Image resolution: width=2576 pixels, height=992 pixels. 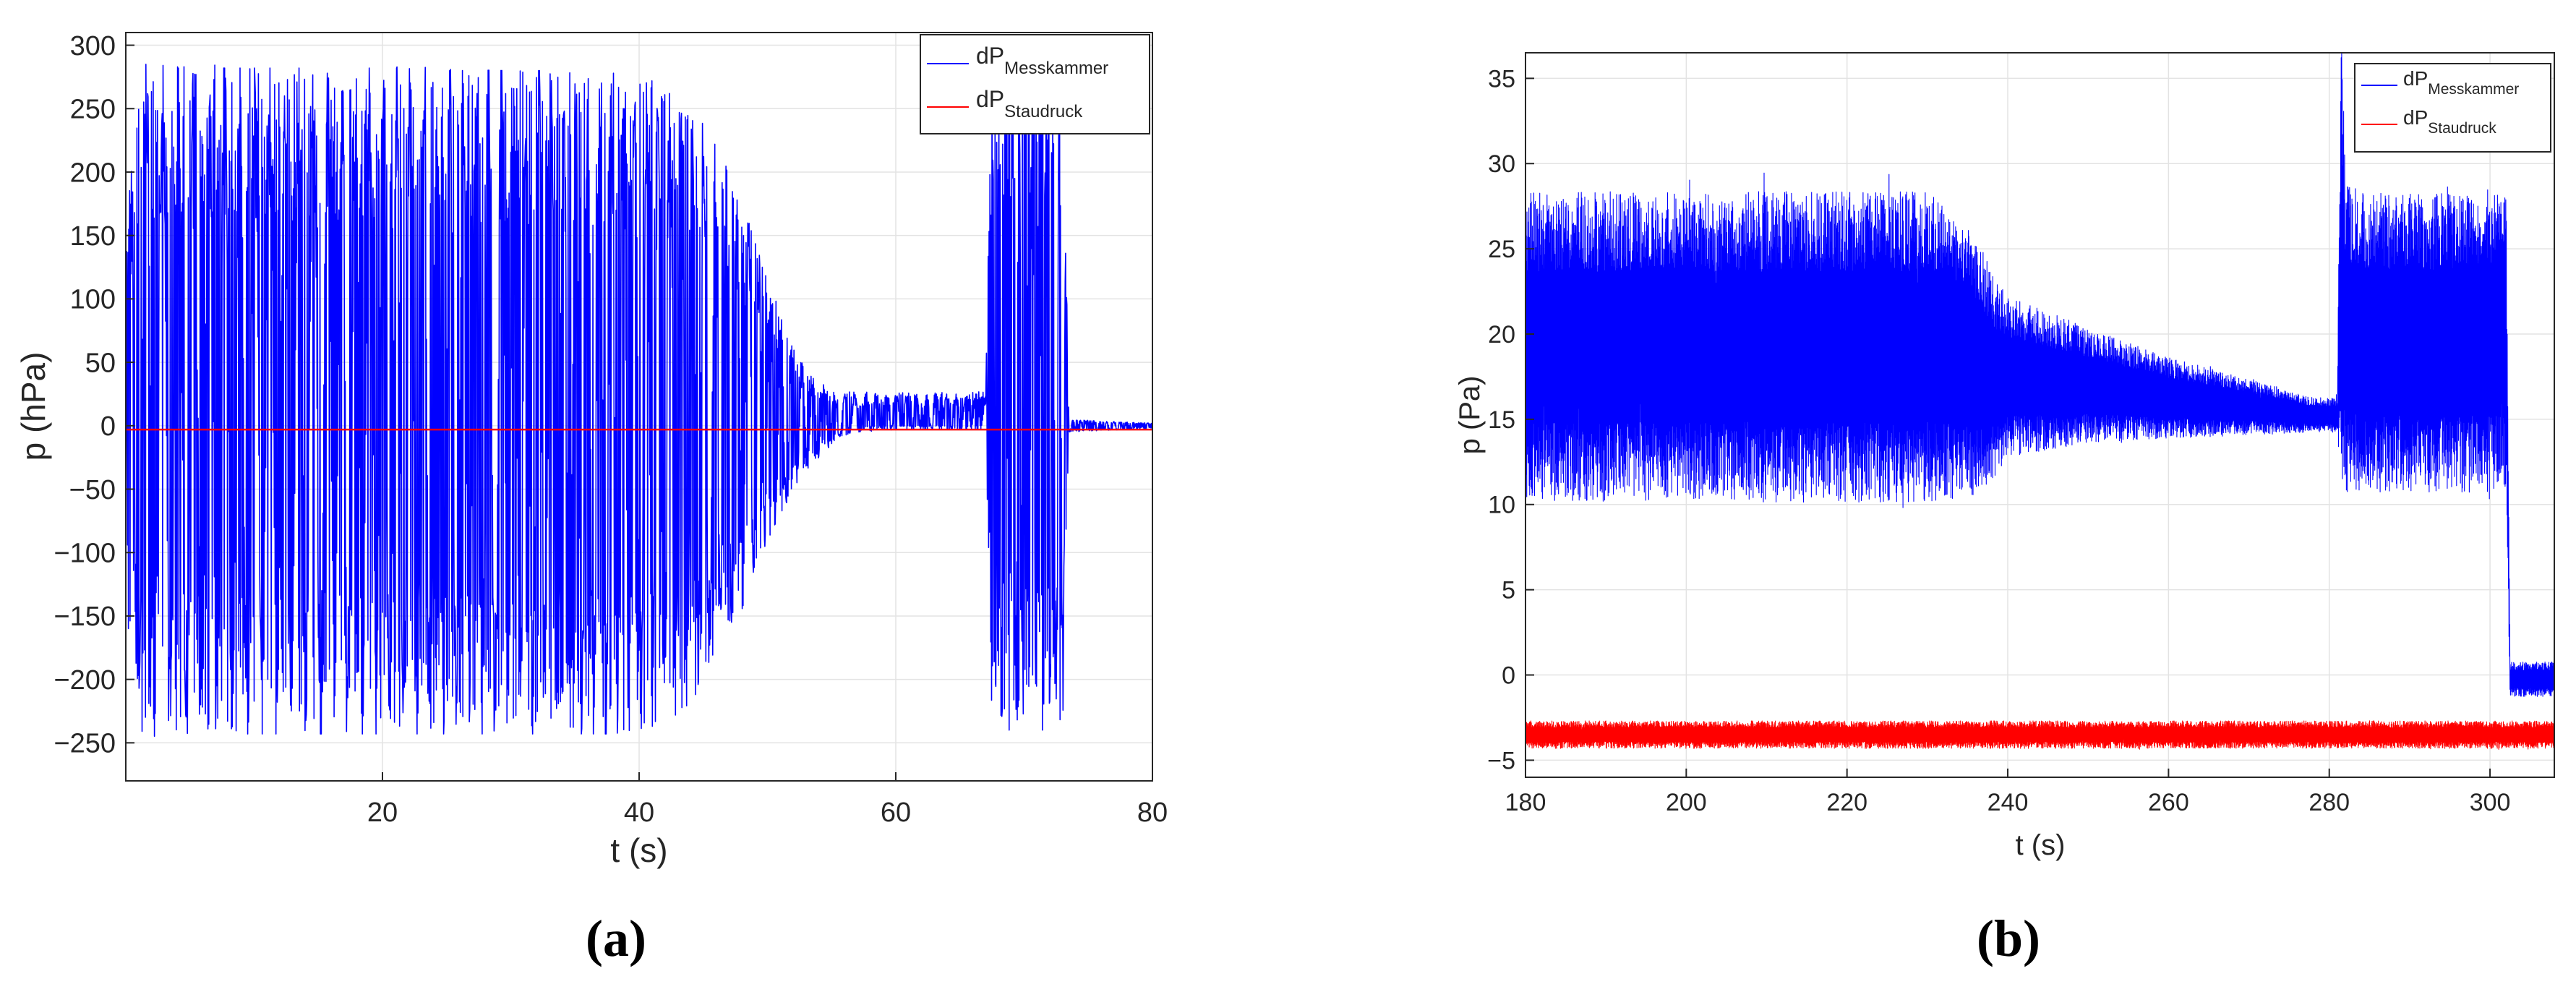 I want to click on y-tick-label: 35, so click(x=1502, y=79).